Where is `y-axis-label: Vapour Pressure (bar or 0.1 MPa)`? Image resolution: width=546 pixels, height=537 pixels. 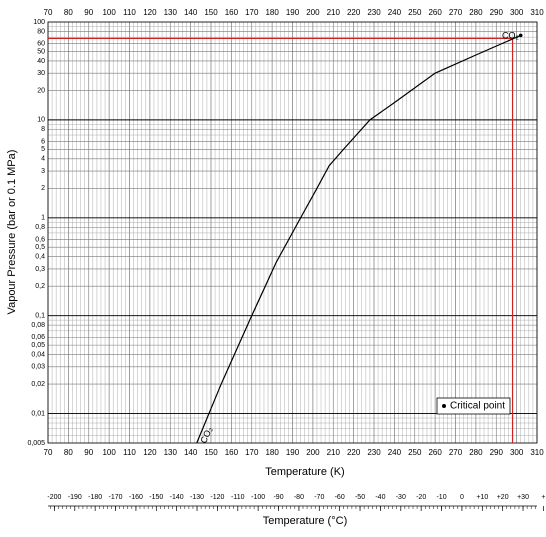 y-axis-label: Vapour Pressure (bar or 0.1 MPa) is located at coordinates (12, 232).